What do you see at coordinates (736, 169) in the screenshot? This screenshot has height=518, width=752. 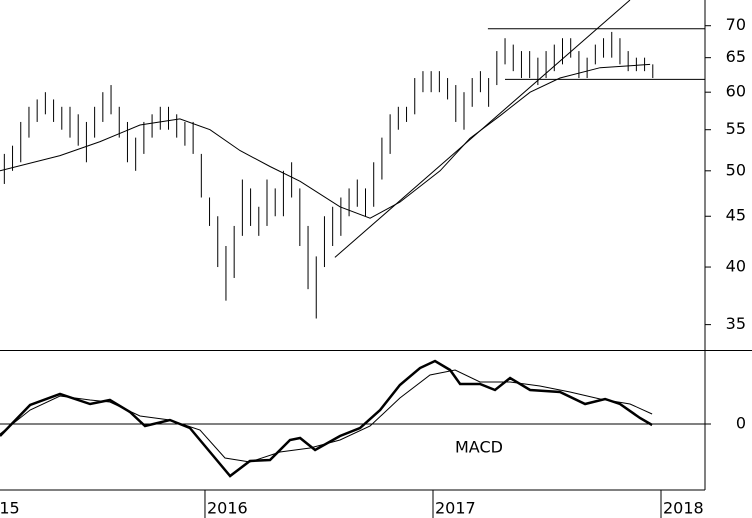 I see `y-tick-label: 50` at bounding box center [736, 169].